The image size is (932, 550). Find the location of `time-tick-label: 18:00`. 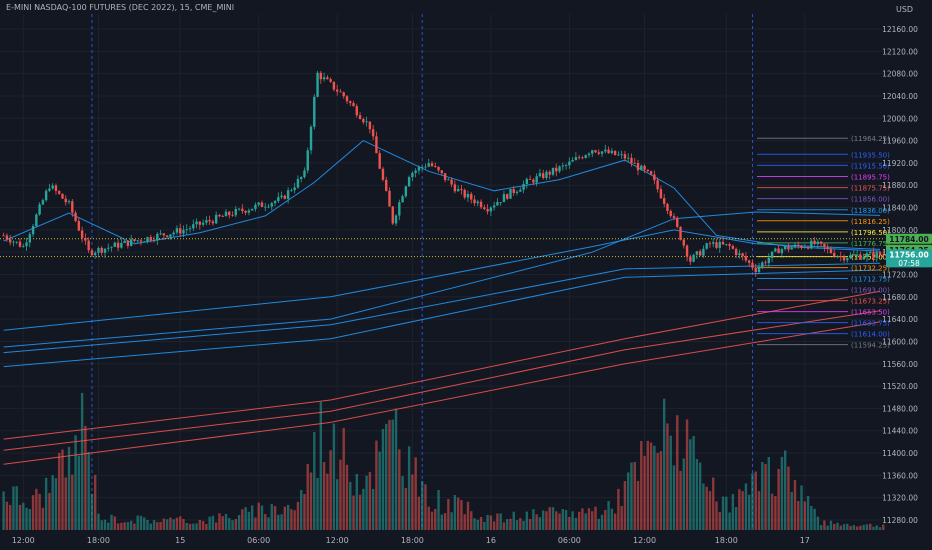

time-tick-label: 18:00 is located at coordinates (412, 540).